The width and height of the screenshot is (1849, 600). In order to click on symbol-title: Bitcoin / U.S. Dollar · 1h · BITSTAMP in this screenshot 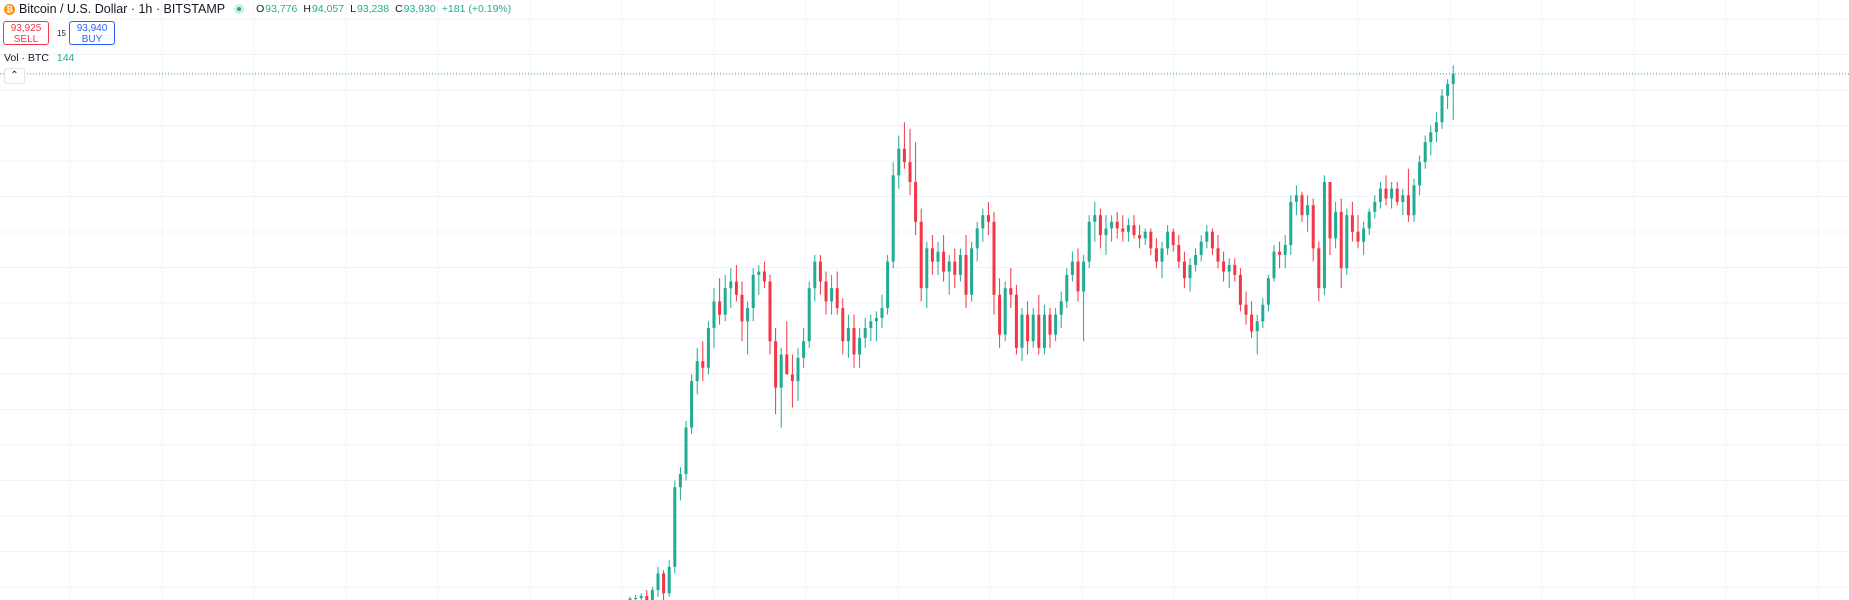, I will do `click(122, 9)`.